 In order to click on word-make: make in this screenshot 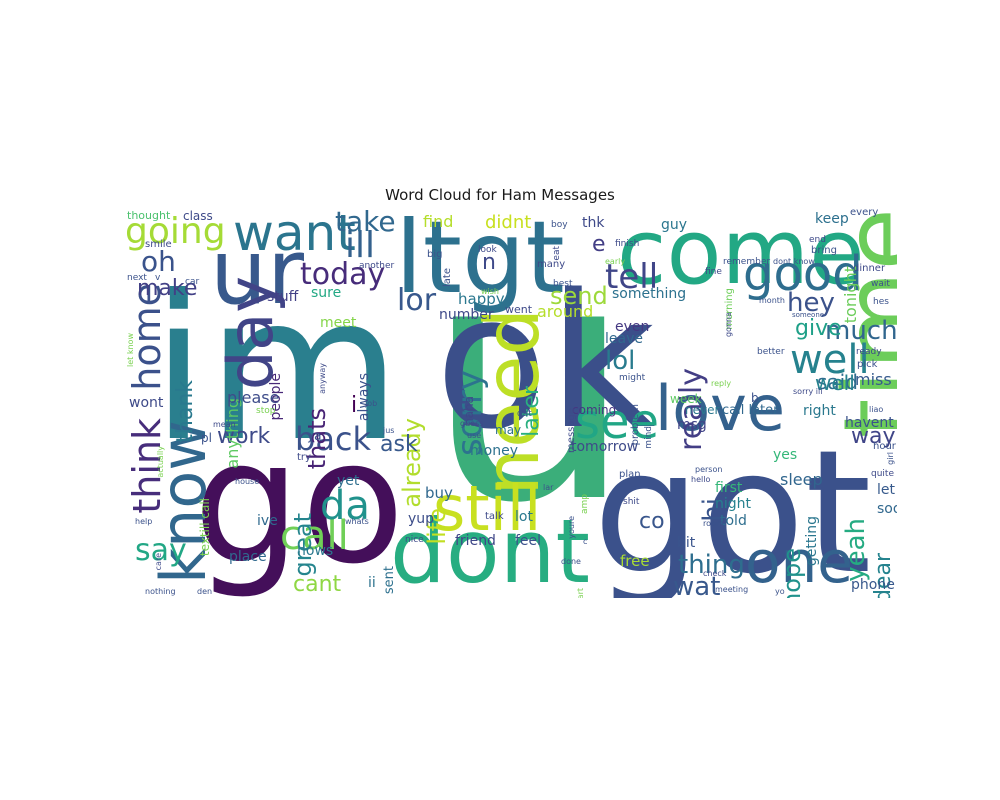, I will do `click(167, 288)`.